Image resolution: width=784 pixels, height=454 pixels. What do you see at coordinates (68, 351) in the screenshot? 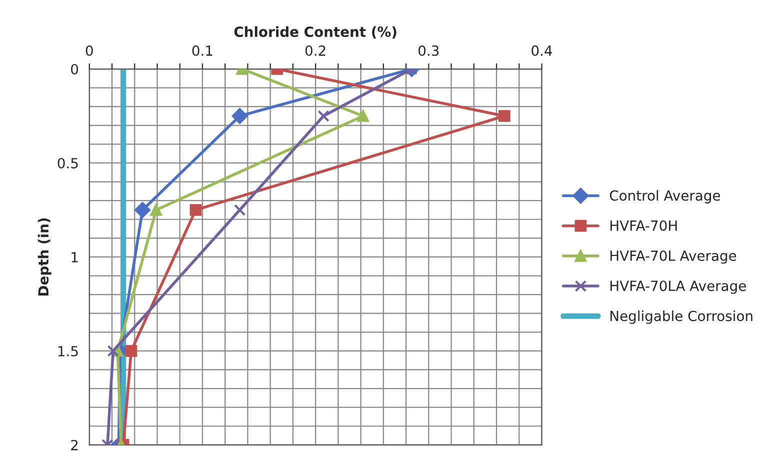
I see `y-tick-label: 1.5` at bounding box center [68, 351].